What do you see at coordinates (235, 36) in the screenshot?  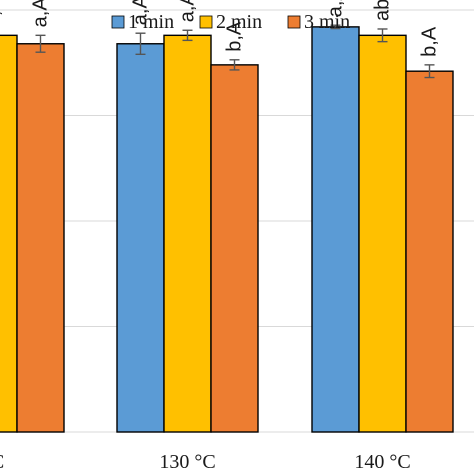 I see `data-label-1-2: b,A` at bounding box center [235, 36].